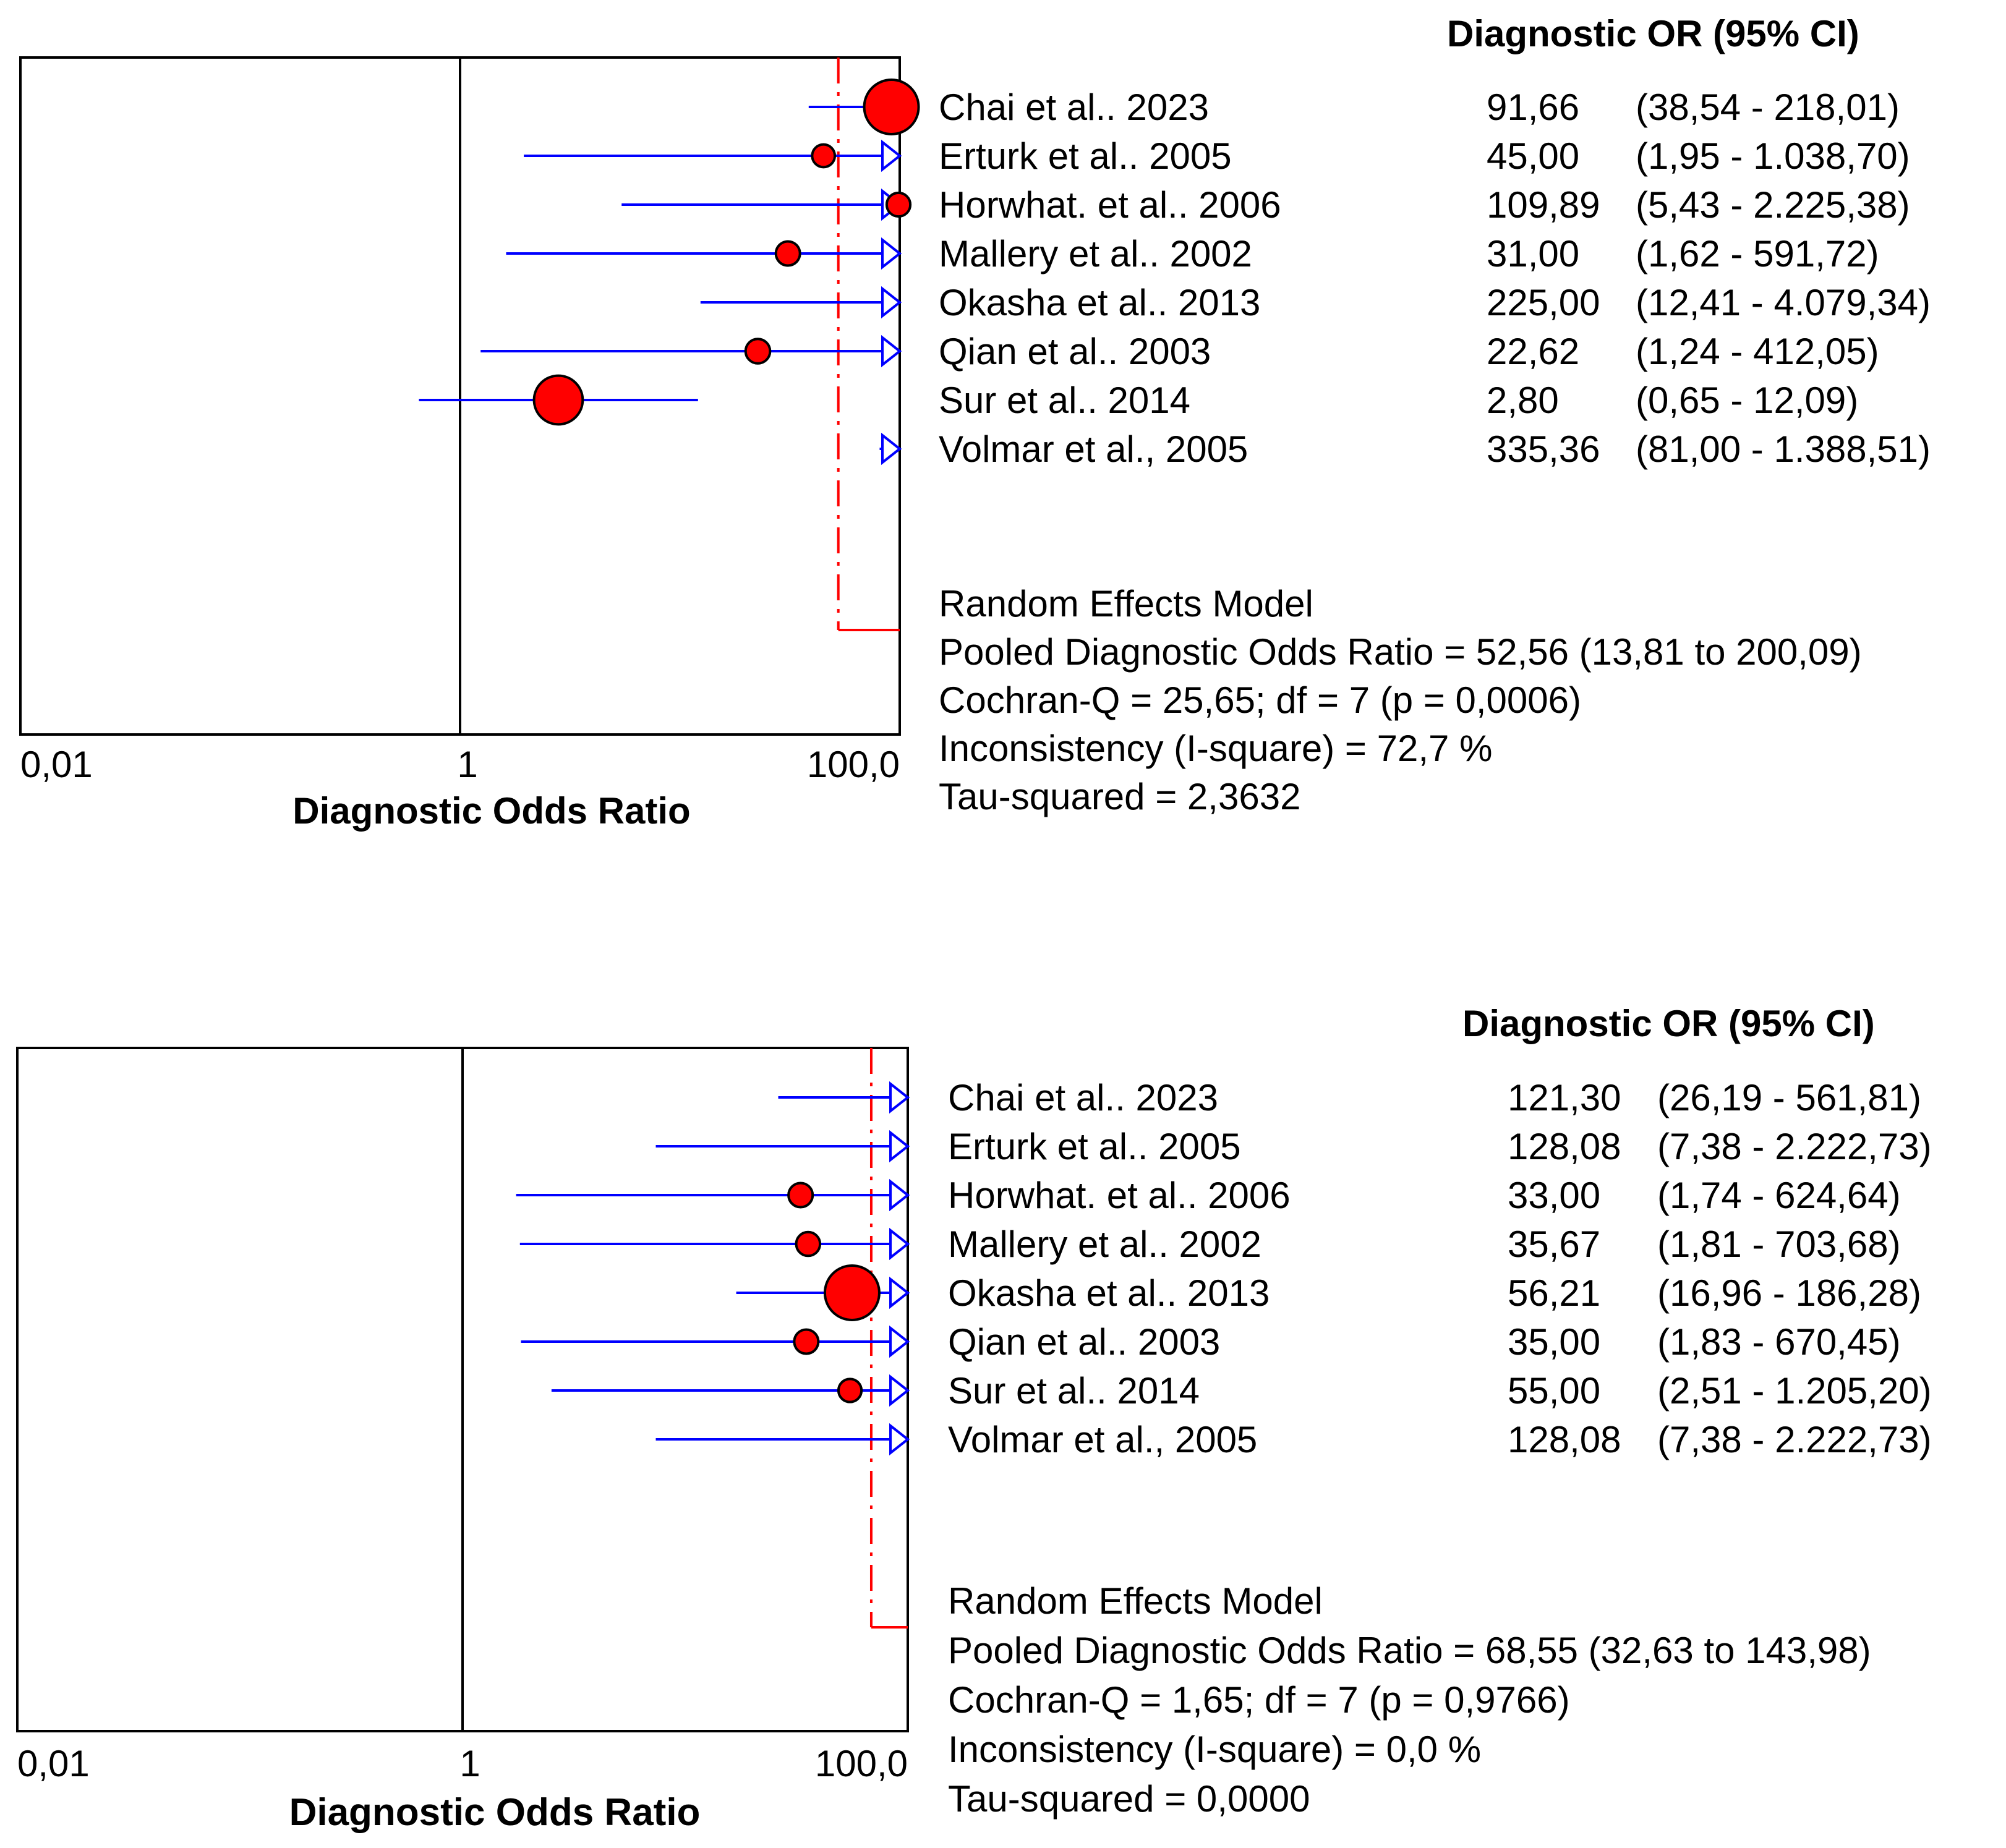 The width and height of the screenshot is (2006, 1848). I want to click on study-ci-value: (2,51 - 1.205,20), so click(1794, 1391).